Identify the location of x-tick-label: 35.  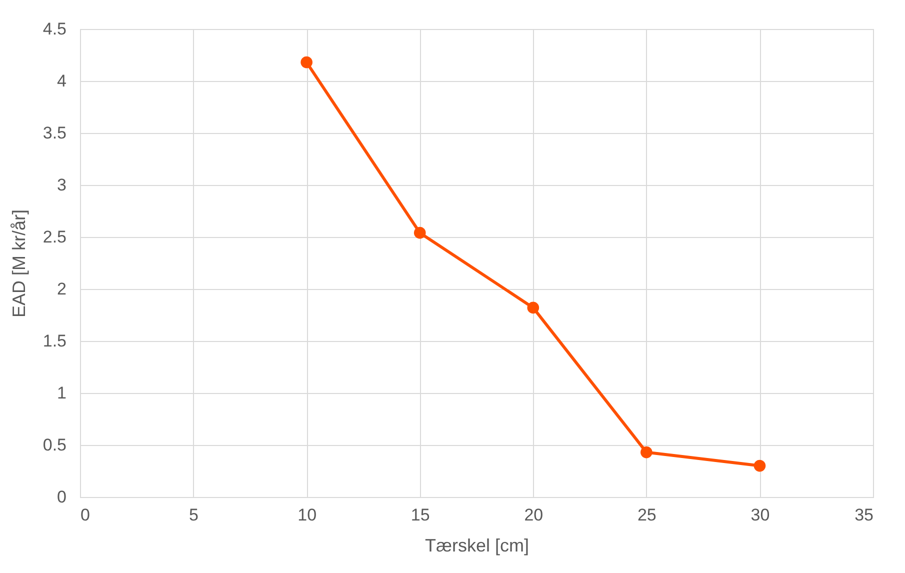
(864, 515).